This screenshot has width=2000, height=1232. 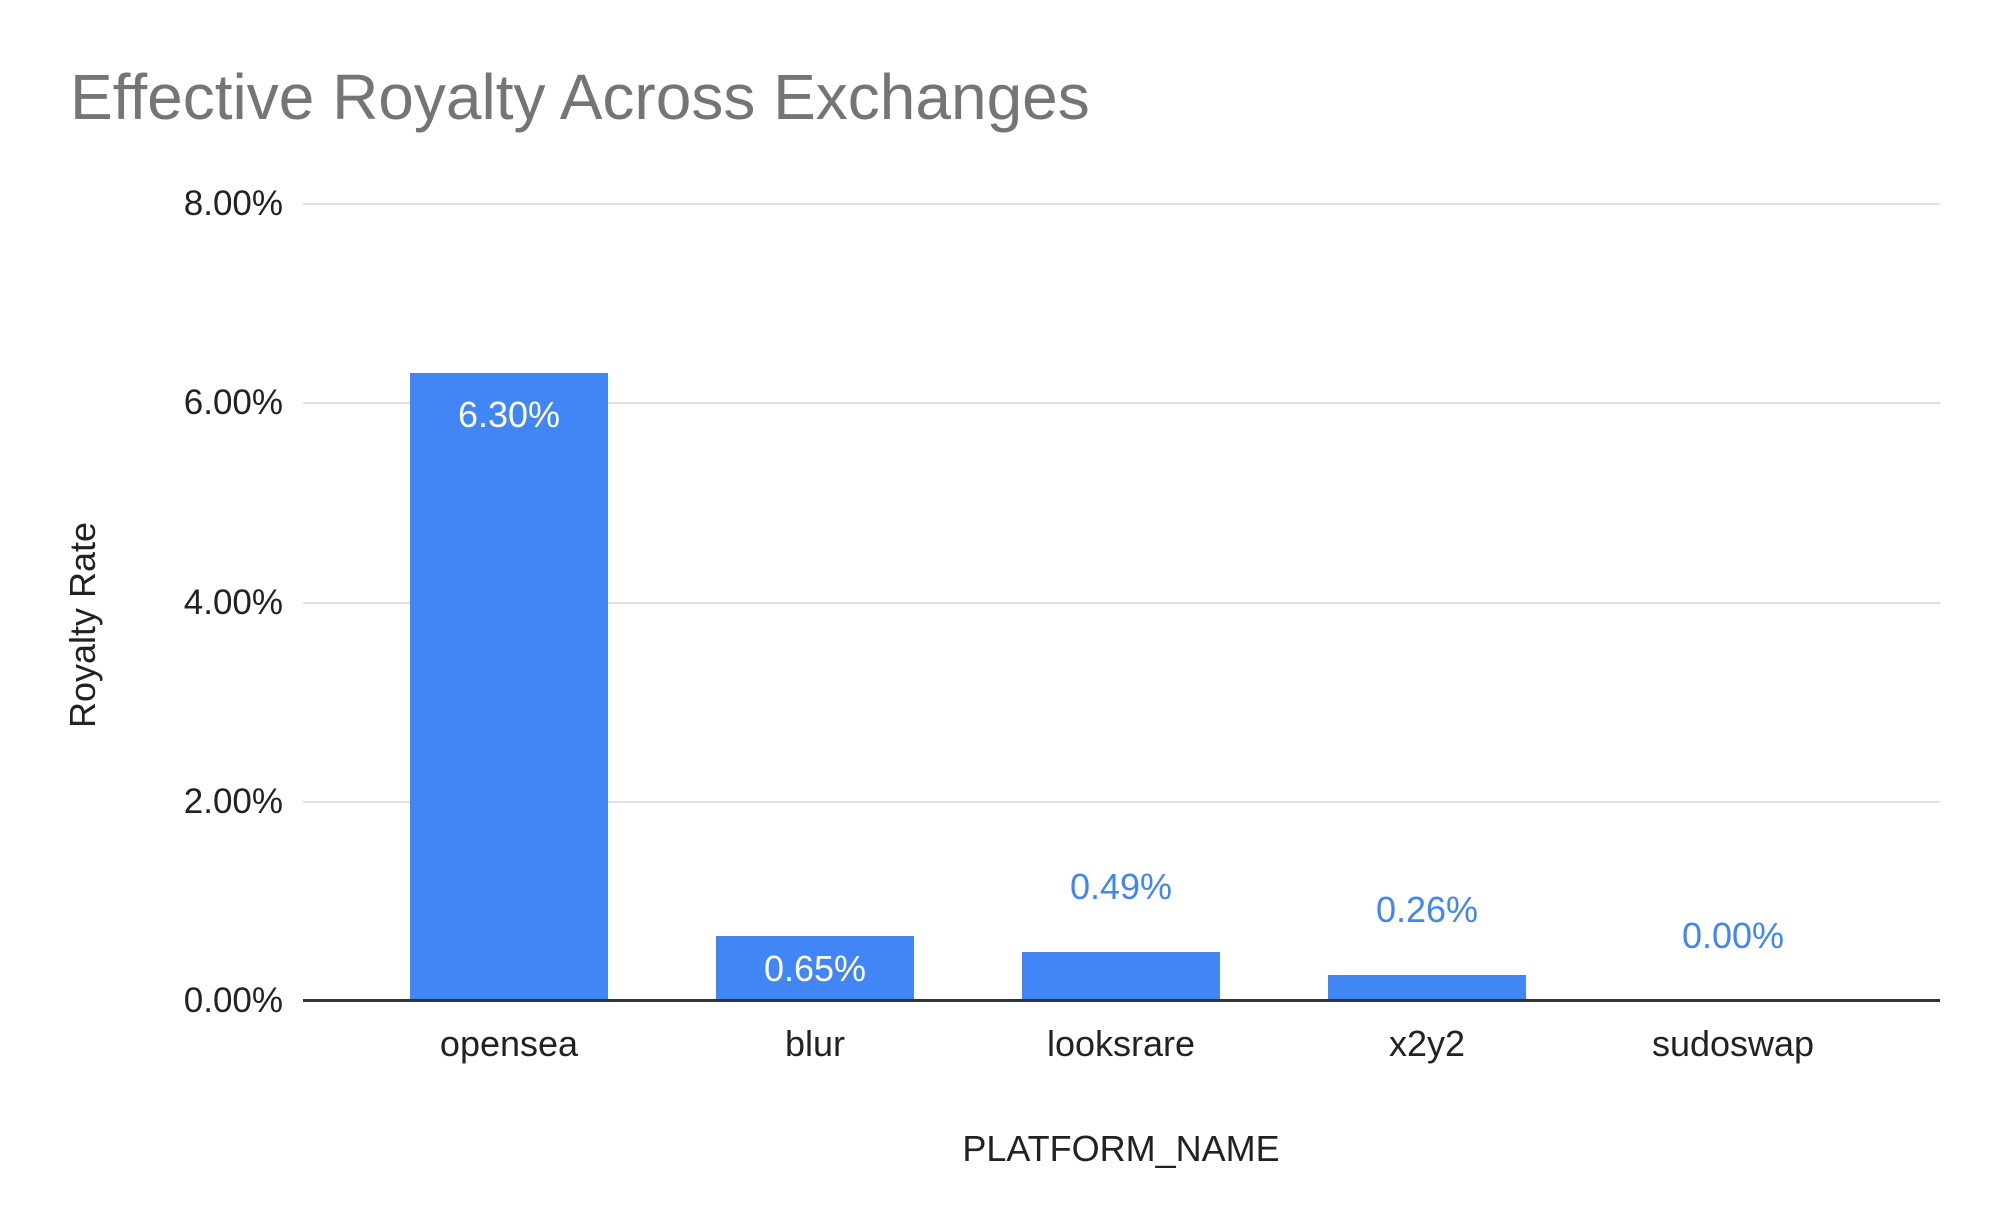 I want to click on bar-x2y2, so click(x=1427, y=988).